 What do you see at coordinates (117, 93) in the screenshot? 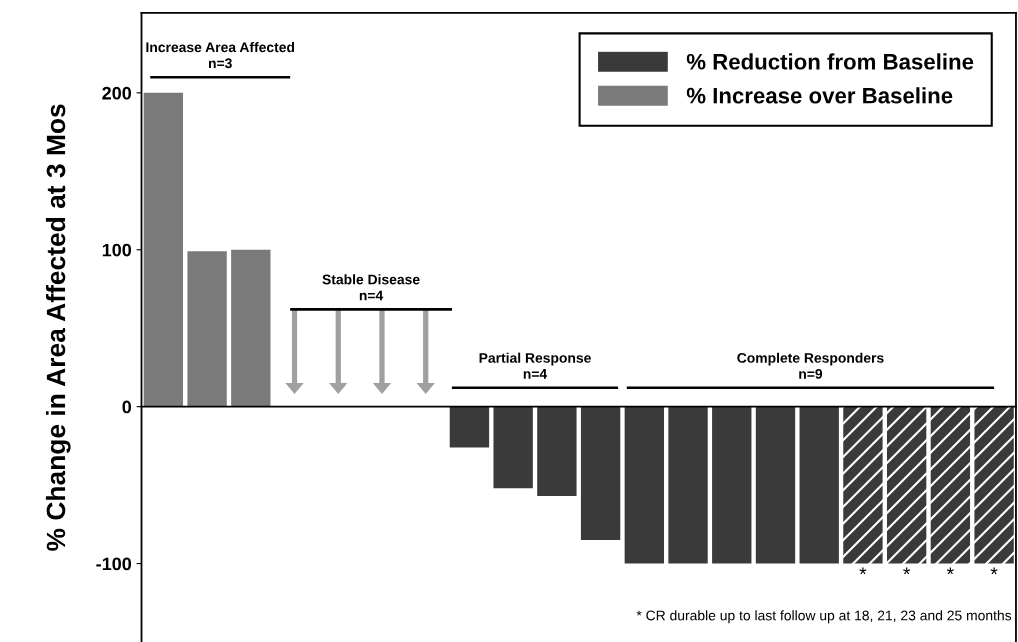
I see `y-tick-label: 200` at bounding box center [117, 93].